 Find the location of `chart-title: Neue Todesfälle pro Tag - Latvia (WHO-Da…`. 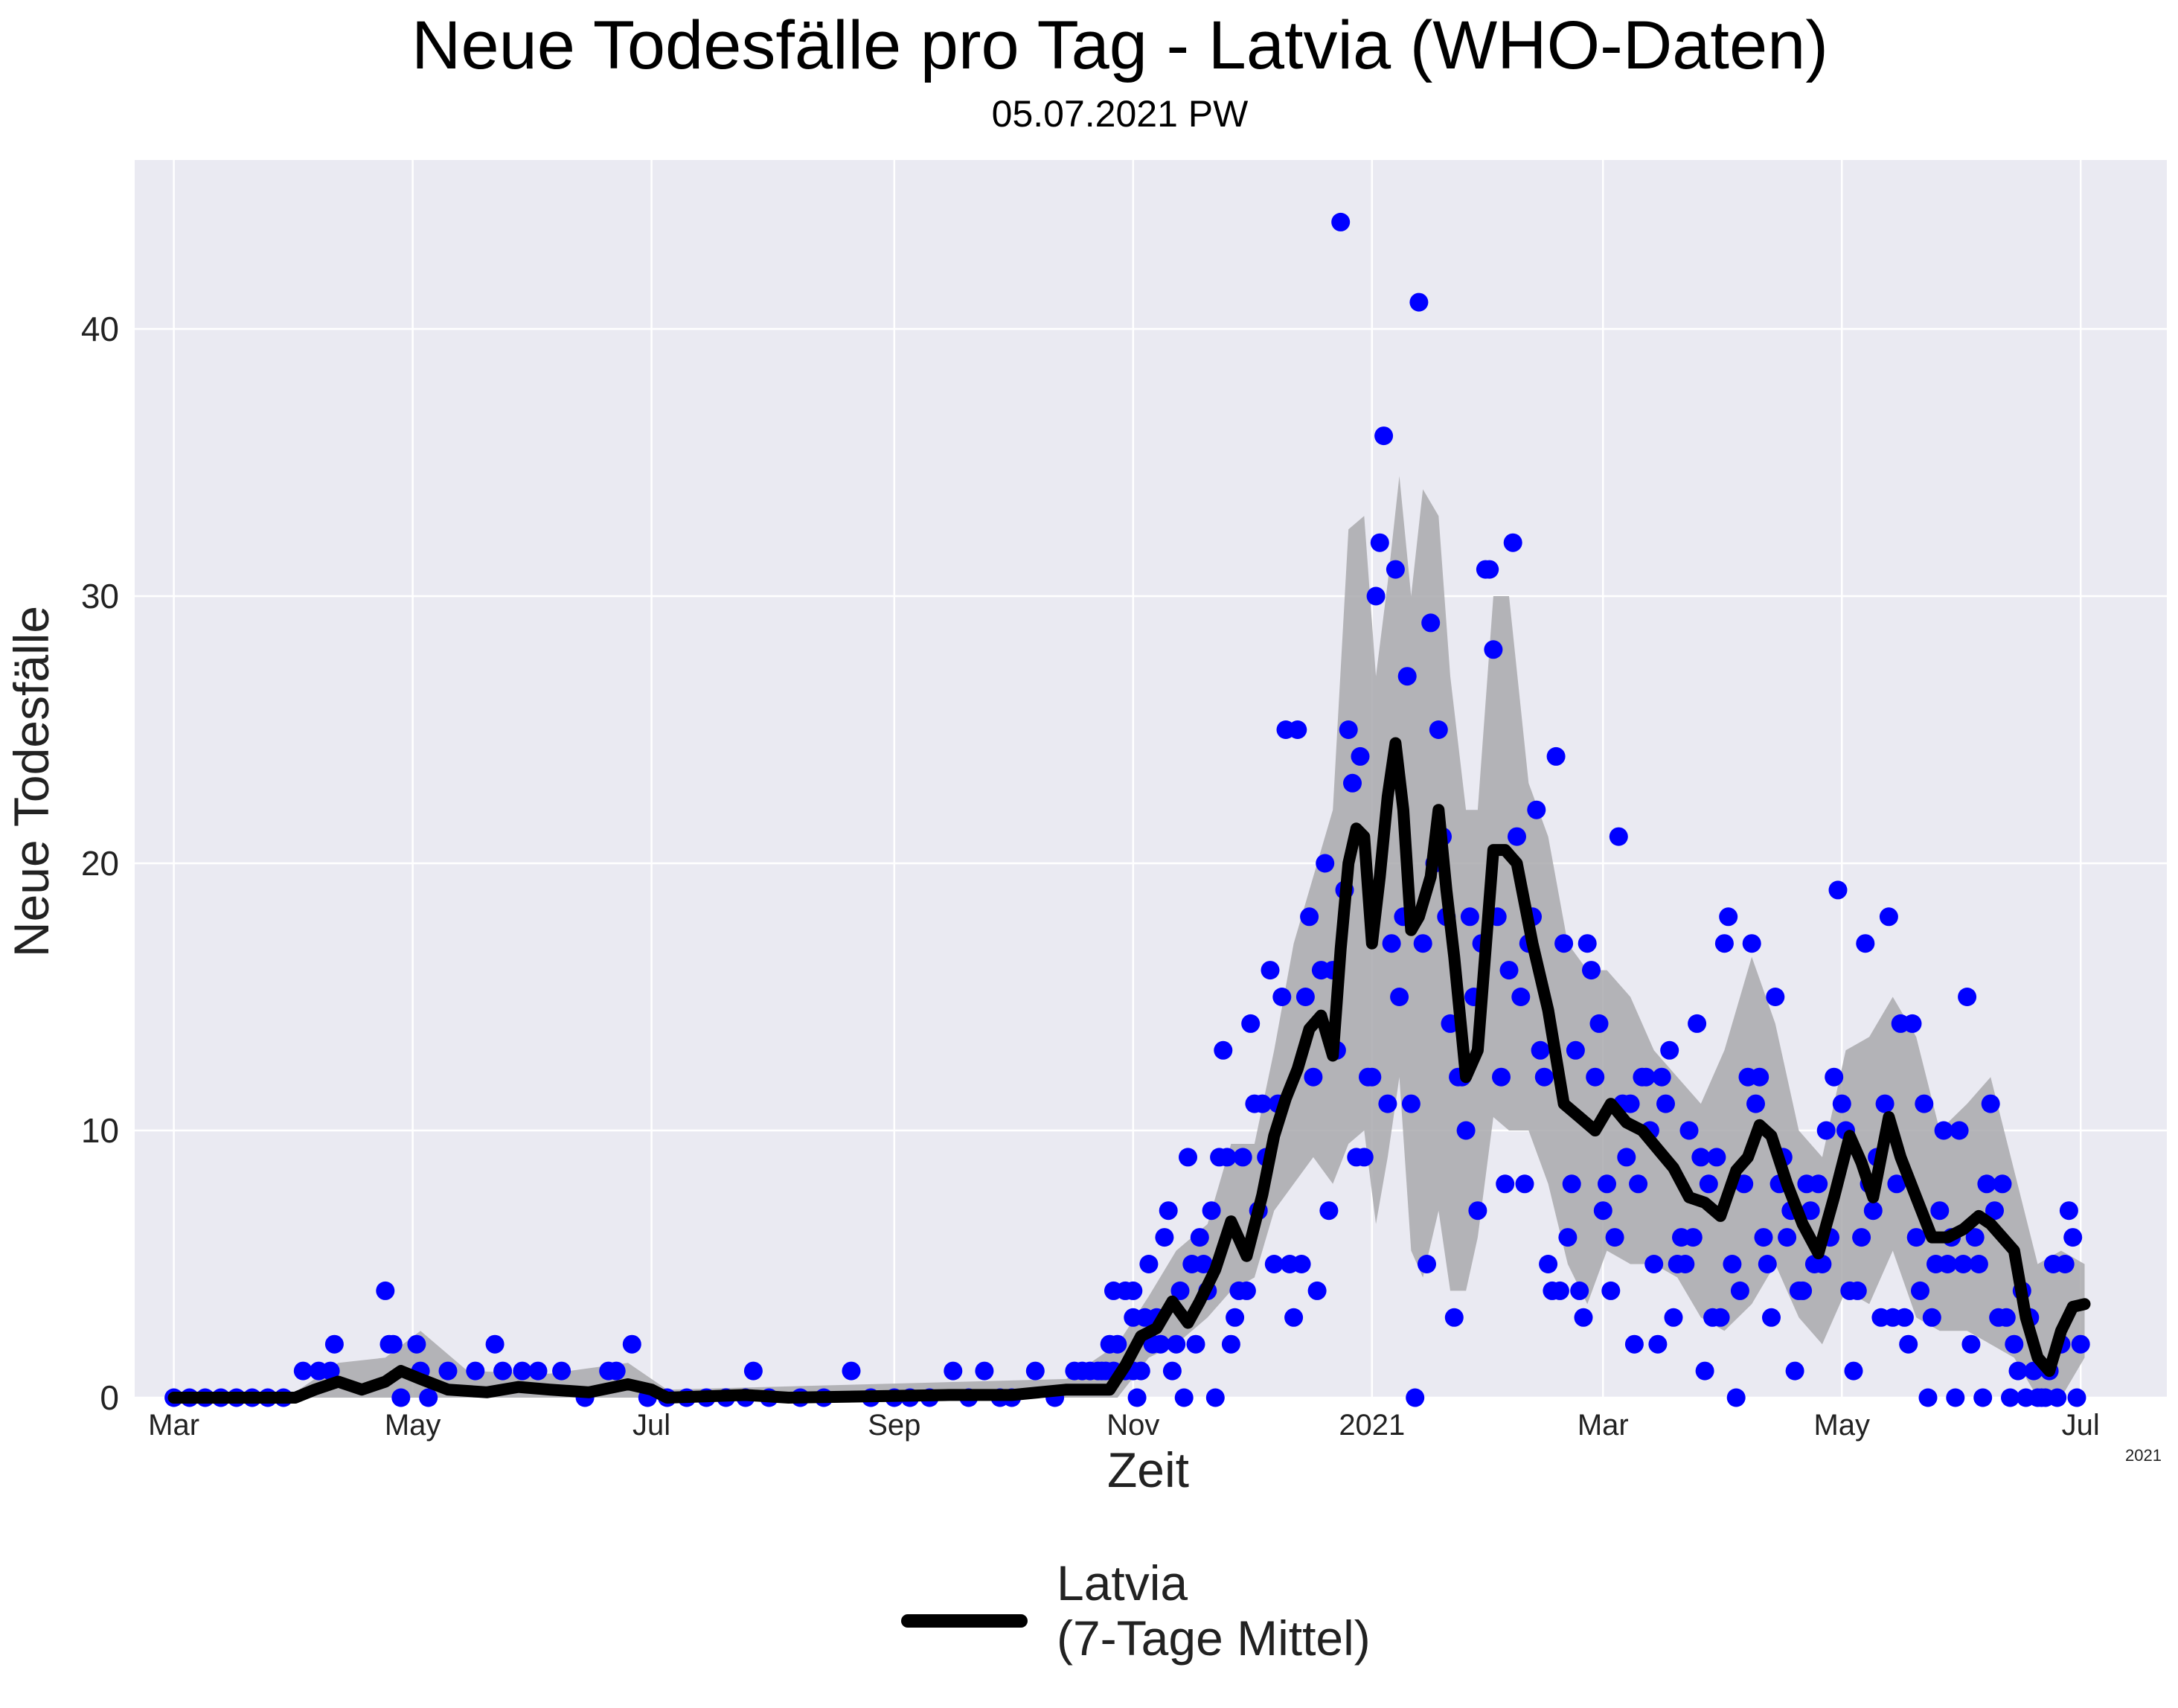

chart-title: Neue Todesfälle pro Tag - Latvia (WHO-Da… is located at coordinates (1119, 45).